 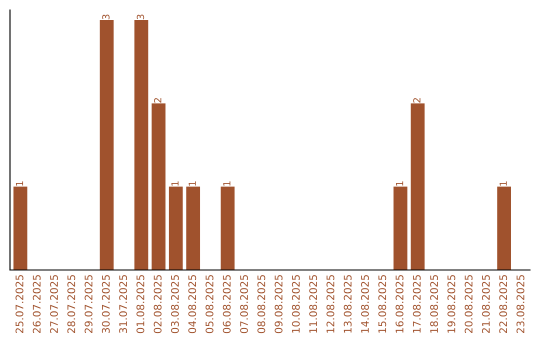 I want to click on x-tick-label: 11.08.2025, so click(x=313, y=304).